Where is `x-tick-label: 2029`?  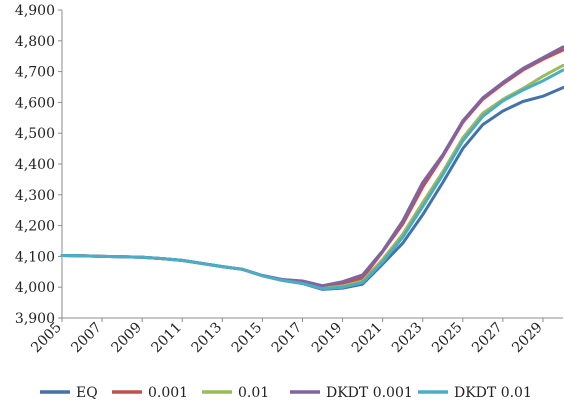
x-tick-label: 2029 is located at coordinates (527, 338).